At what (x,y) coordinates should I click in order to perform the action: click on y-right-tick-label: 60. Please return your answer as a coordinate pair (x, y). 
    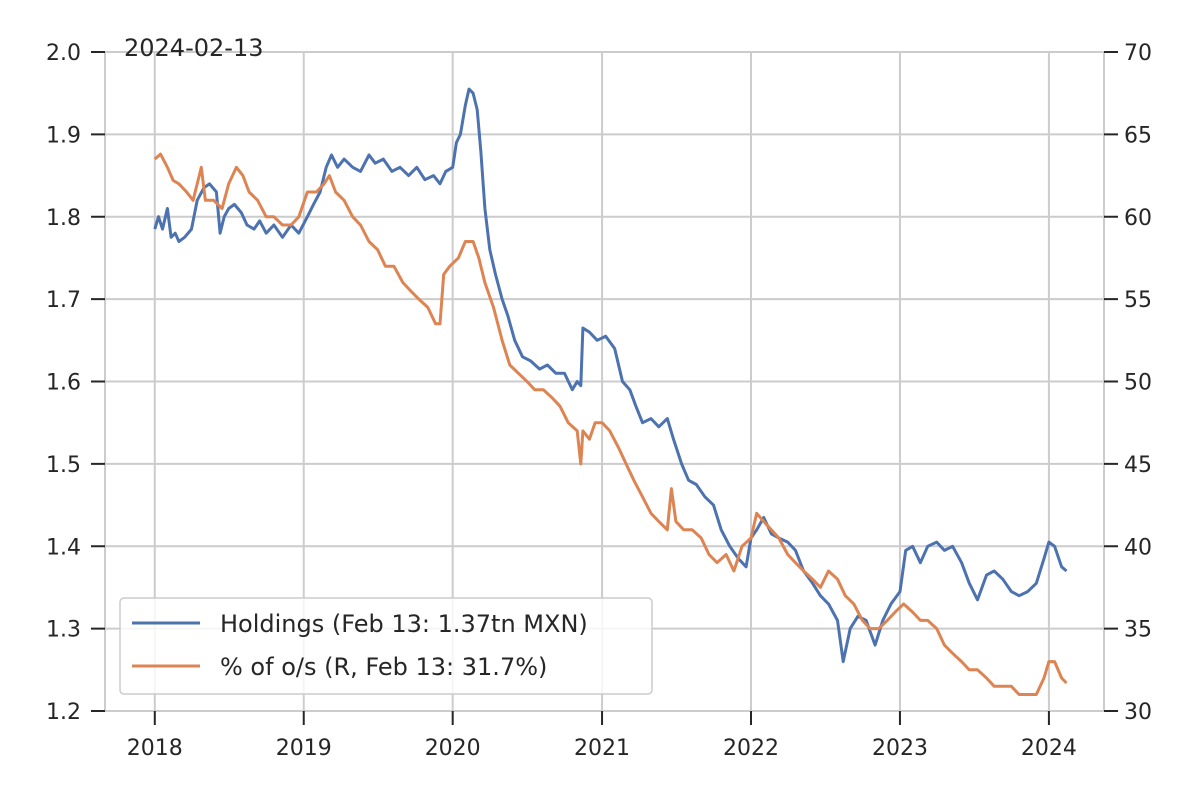
    Looking at the image, I should click on (1138, 218).